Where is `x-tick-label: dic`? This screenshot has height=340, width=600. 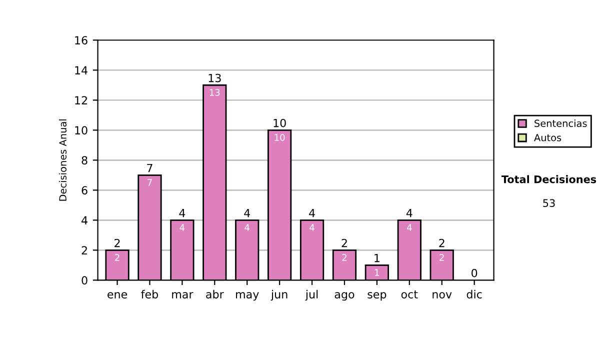 x-tick-label: dic is located at coordinates (474, 294).